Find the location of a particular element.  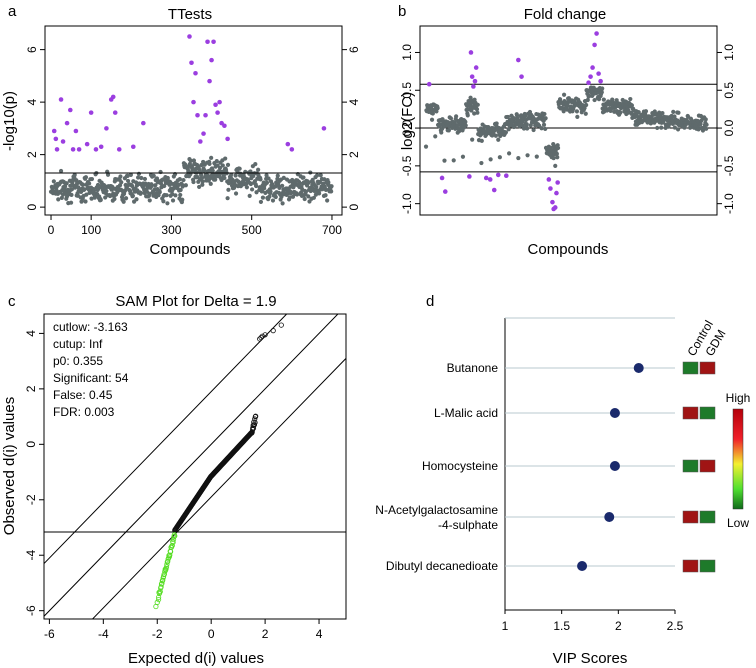

panel-b-ytick-label-left: -1.0 is located at coordinates (407, 203).